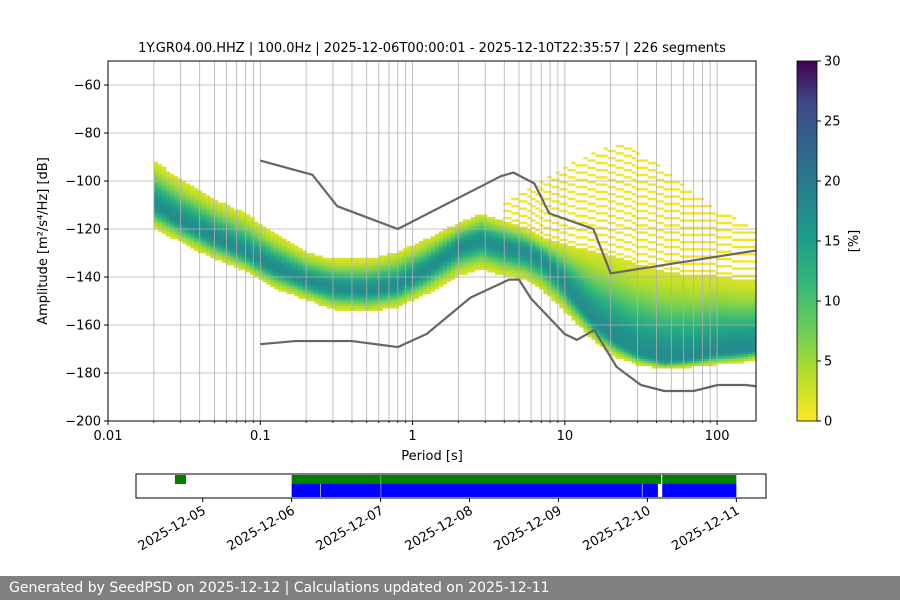 The image size is (900, 600). What do you see at coordinates (412, 436) in the screenshot?
I see `x-tick-label: 1` at bounding box center [412, 436].